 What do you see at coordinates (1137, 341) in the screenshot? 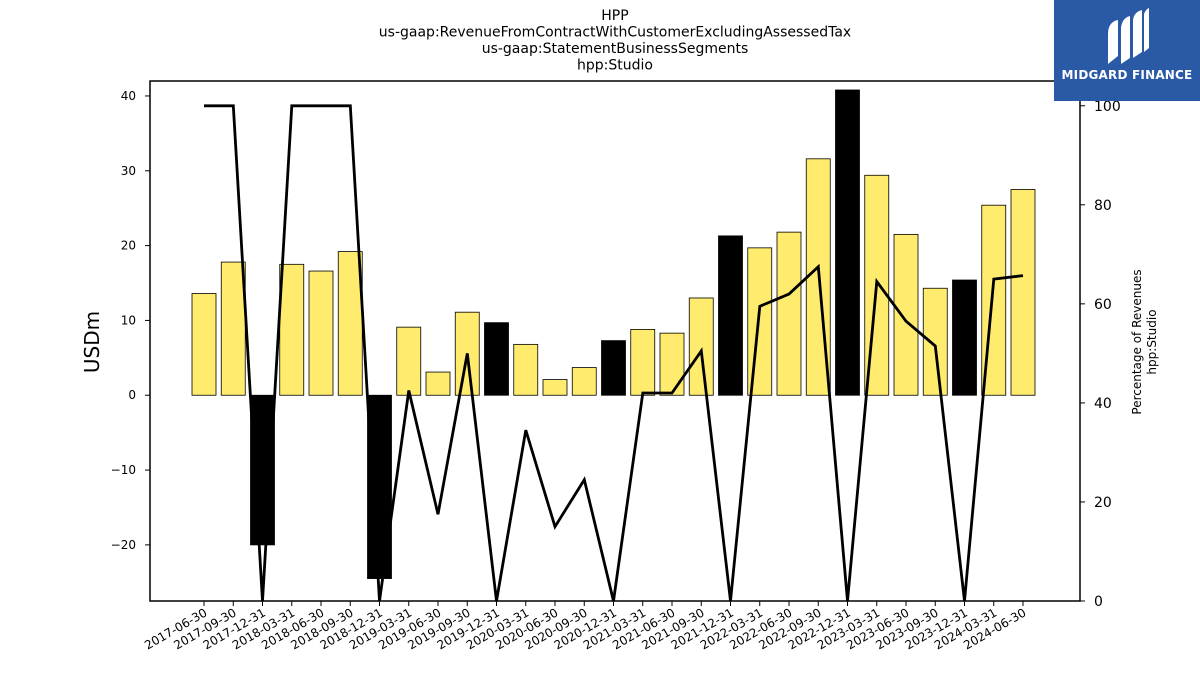
I see `y2-label-line-1: Percentage of Revenues` at bounding box center [1137, 341].